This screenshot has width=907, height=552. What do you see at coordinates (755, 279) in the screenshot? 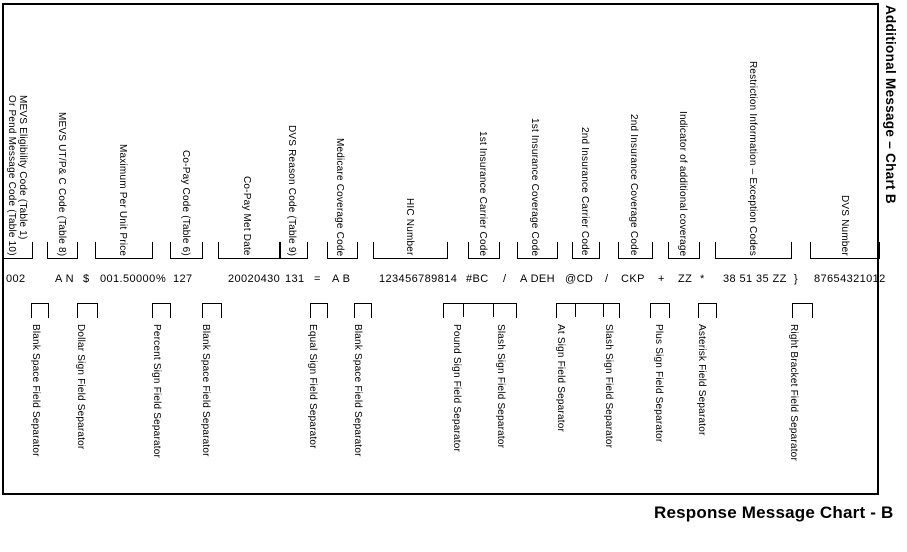
I see `restriction-exception-codes-value: 38 51 35 ZZ` at bounding box center [755, 279].